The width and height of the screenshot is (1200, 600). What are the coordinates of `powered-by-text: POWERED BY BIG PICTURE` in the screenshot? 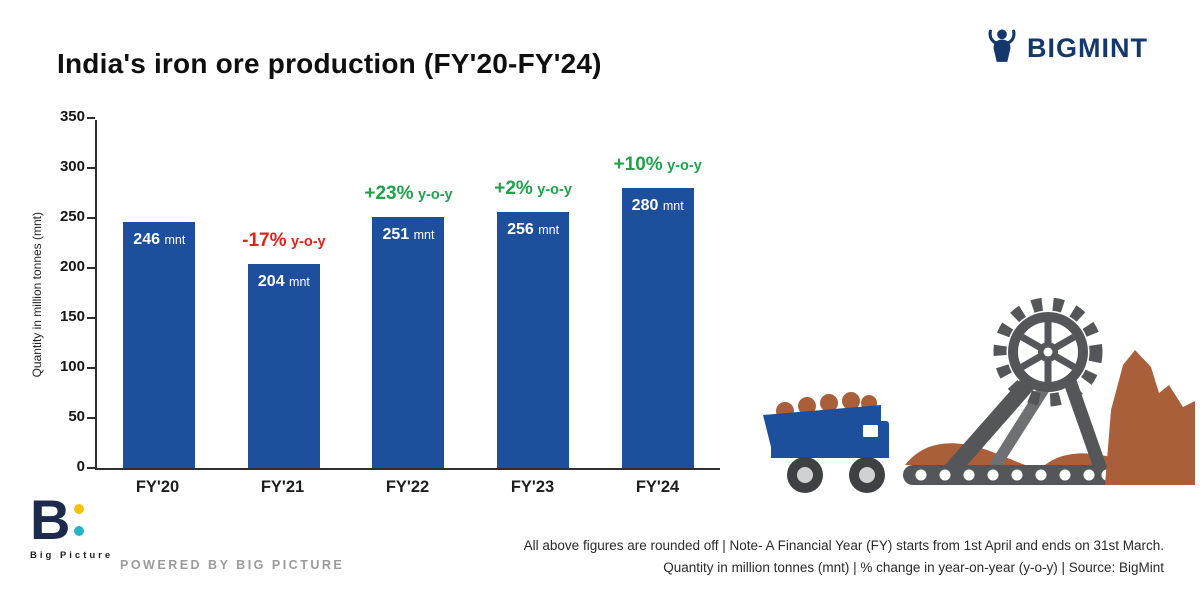 It's located at (232, 565).